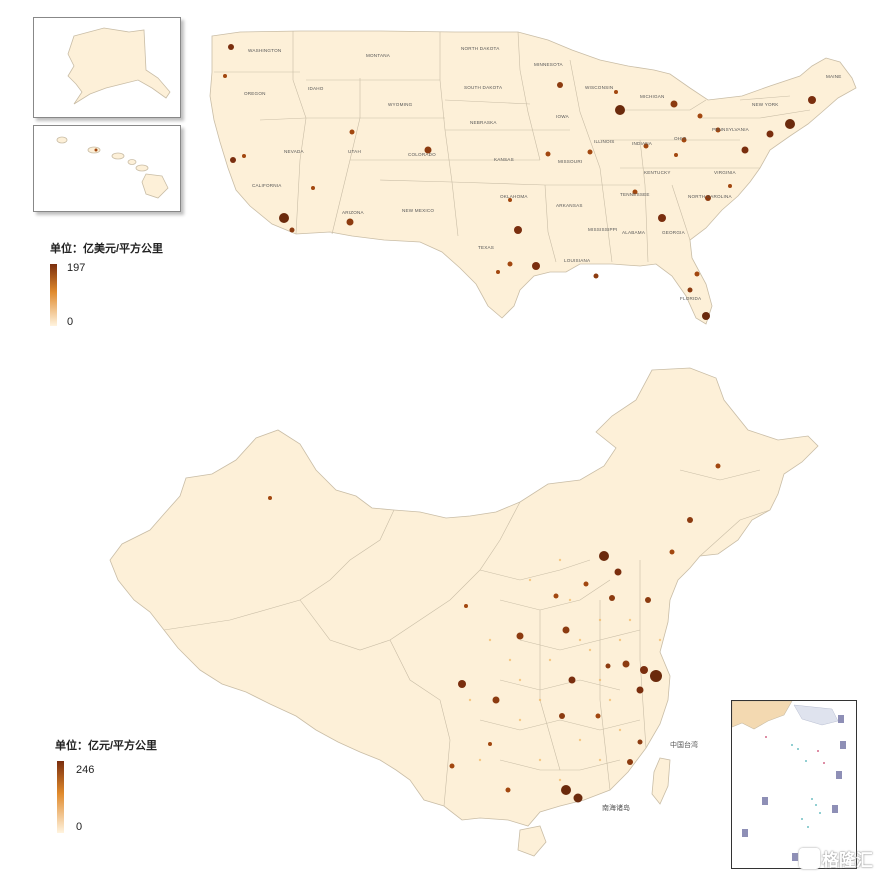 The width and height of the screenshot is (881, 881). Describe the element at coordinates (710, 196) in the screenshot. I see `state-label: NORTH CAROLINA` at that location.